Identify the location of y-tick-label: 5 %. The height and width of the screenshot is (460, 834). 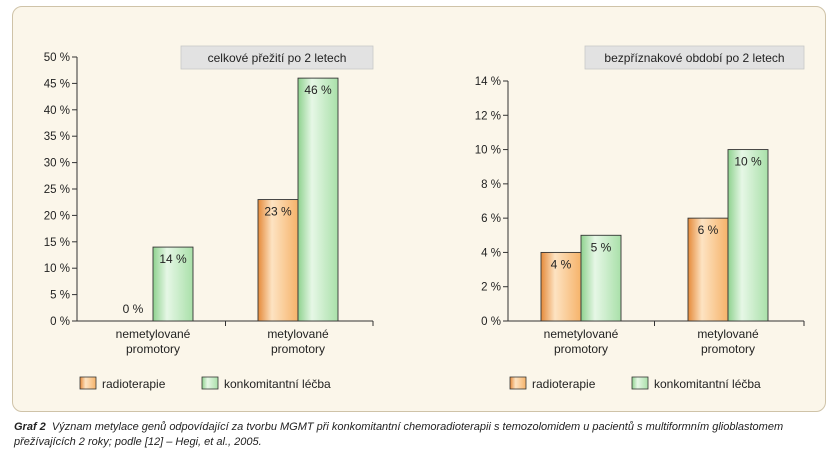
(60, 296).